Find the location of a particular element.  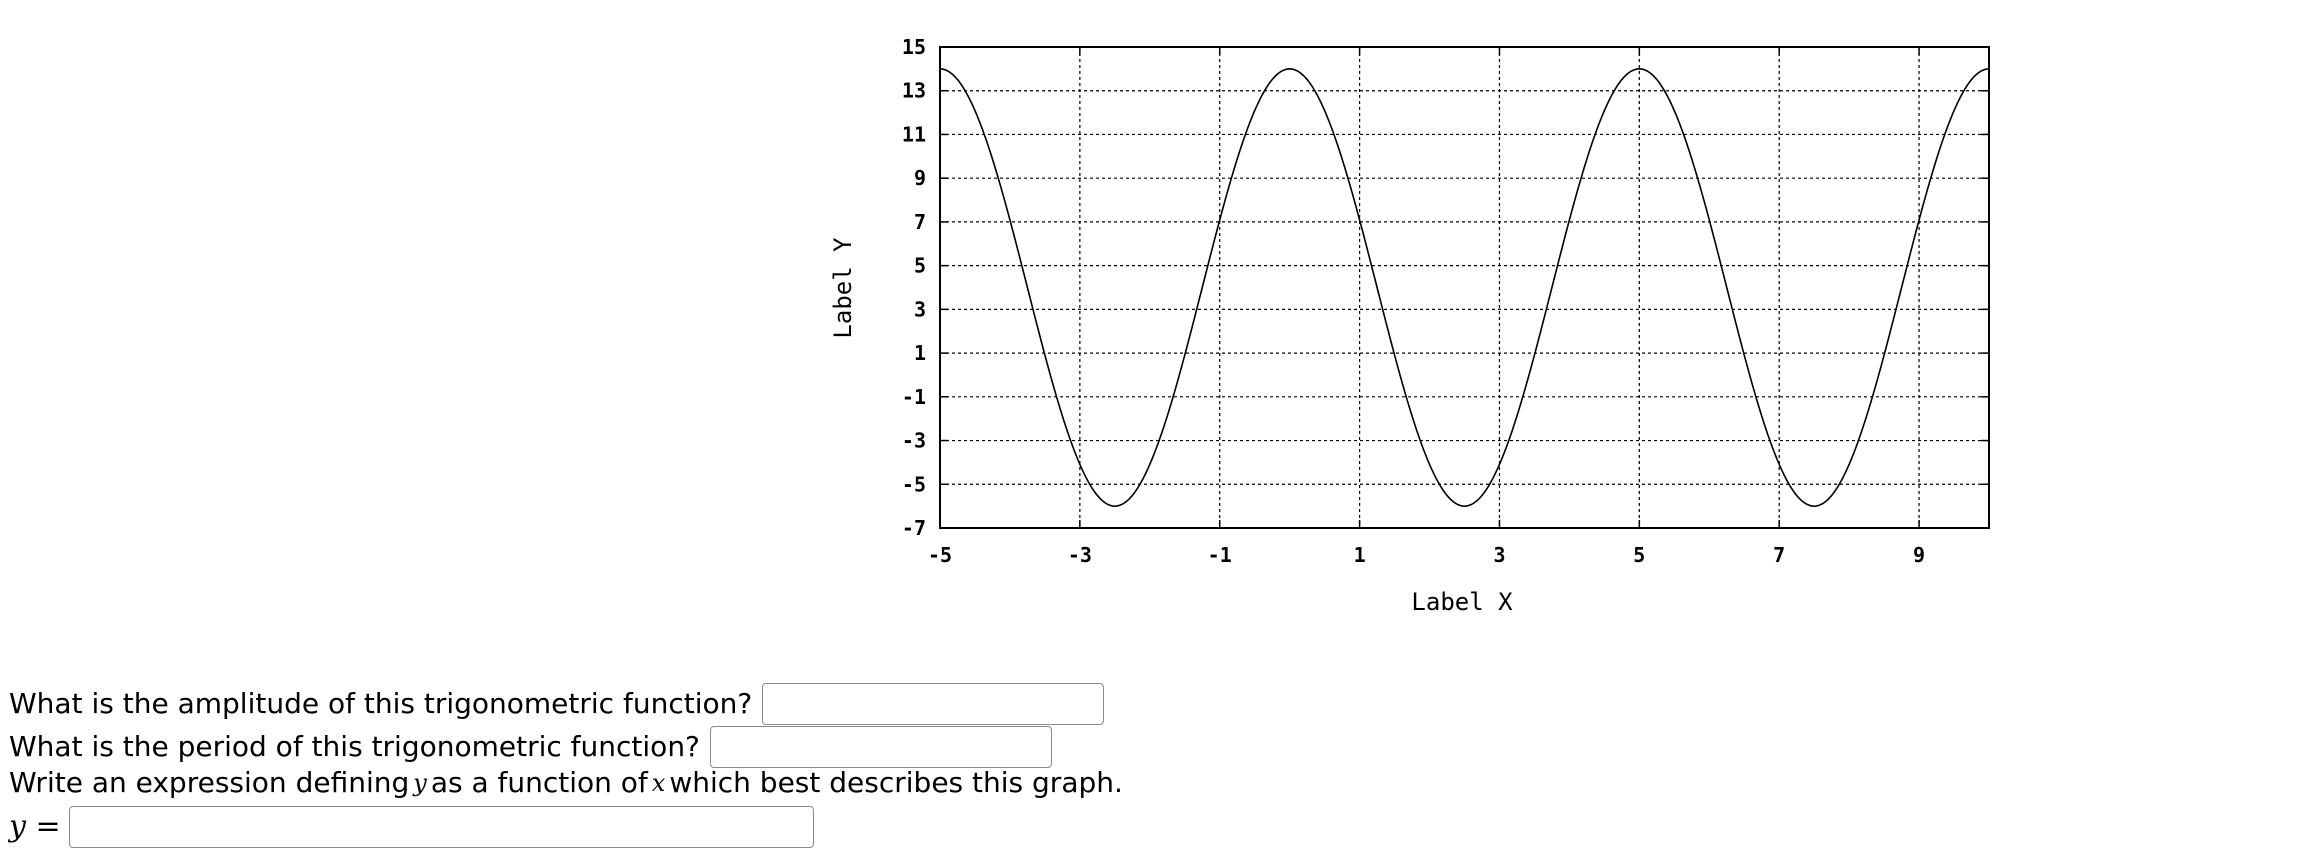

x-tick-label: 7 is located at coordinates (1779, 555).